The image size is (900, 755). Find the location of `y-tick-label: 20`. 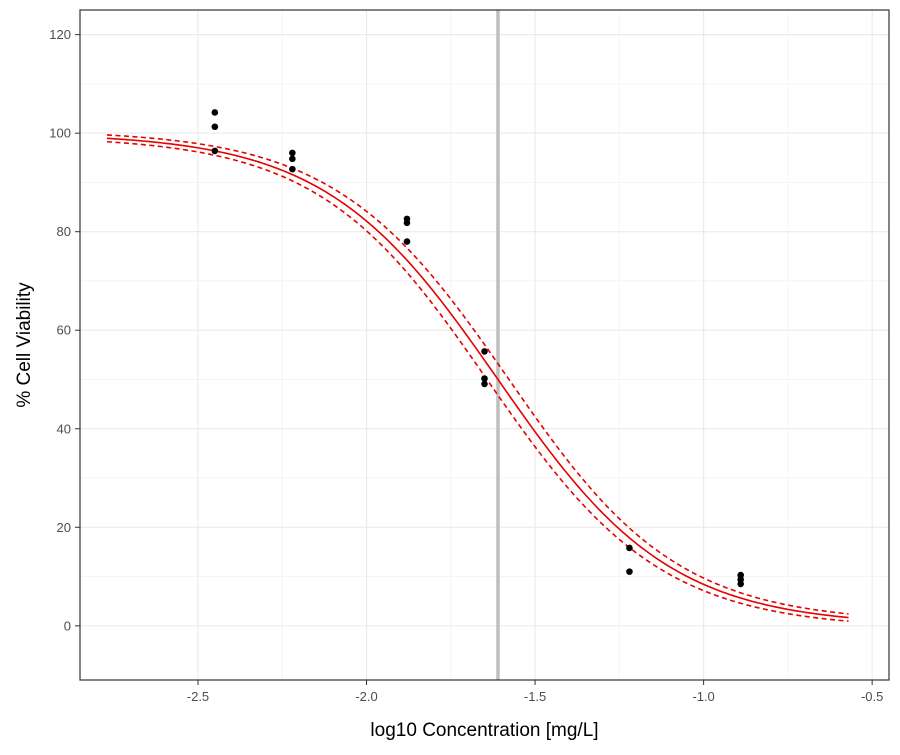

y-tick-label: 20 is located at coordinates (64, 527).